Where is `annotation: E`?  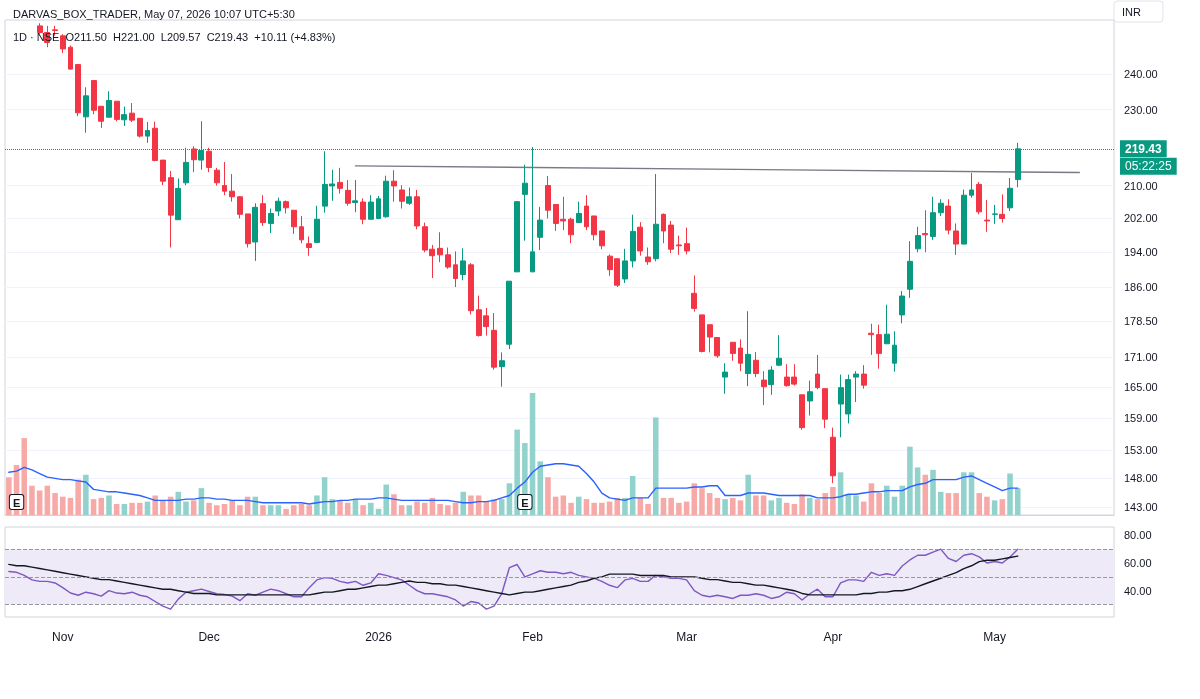
annotation: E is located at coordinates (525, 502).